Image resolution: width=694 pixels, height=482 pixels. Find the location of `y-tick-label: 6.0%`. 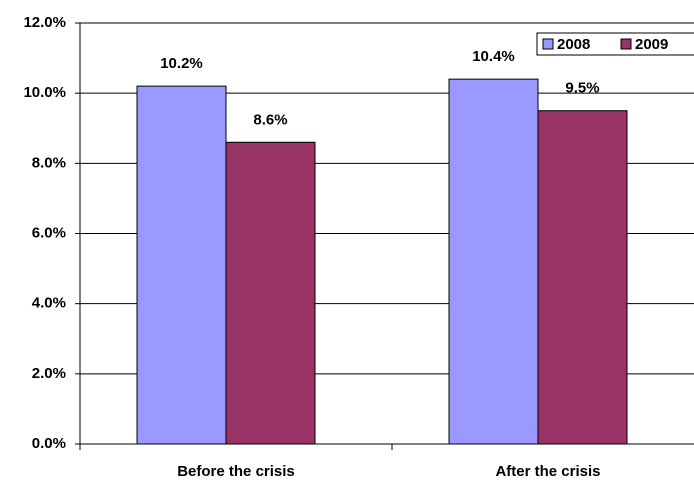

y-tick-label: 6.0% is located at coordinates (49, 232).